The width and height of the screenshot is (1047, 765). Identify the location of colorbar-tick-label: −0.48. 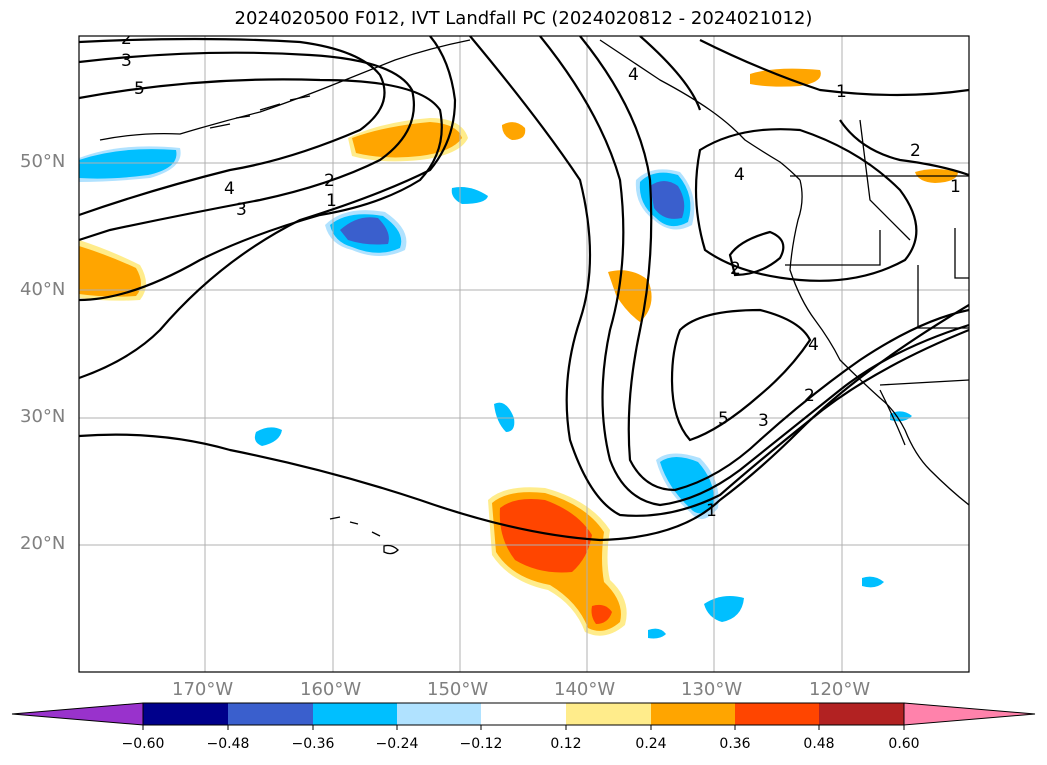
(228, 744).